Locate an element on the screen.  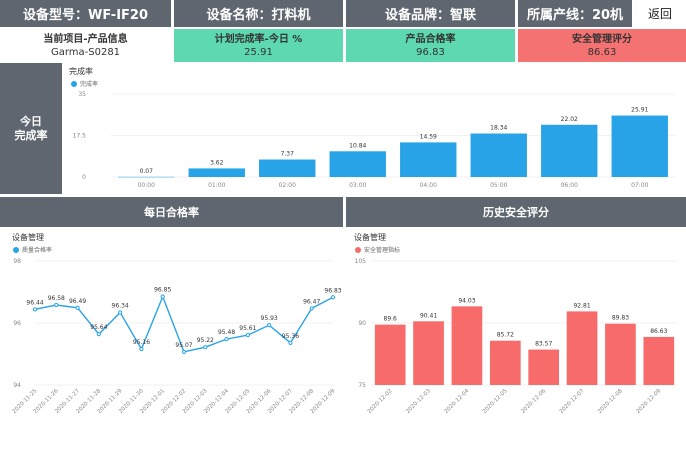
chart3-legend-label: 安全管理指标 is located at coordinates (382, 250).